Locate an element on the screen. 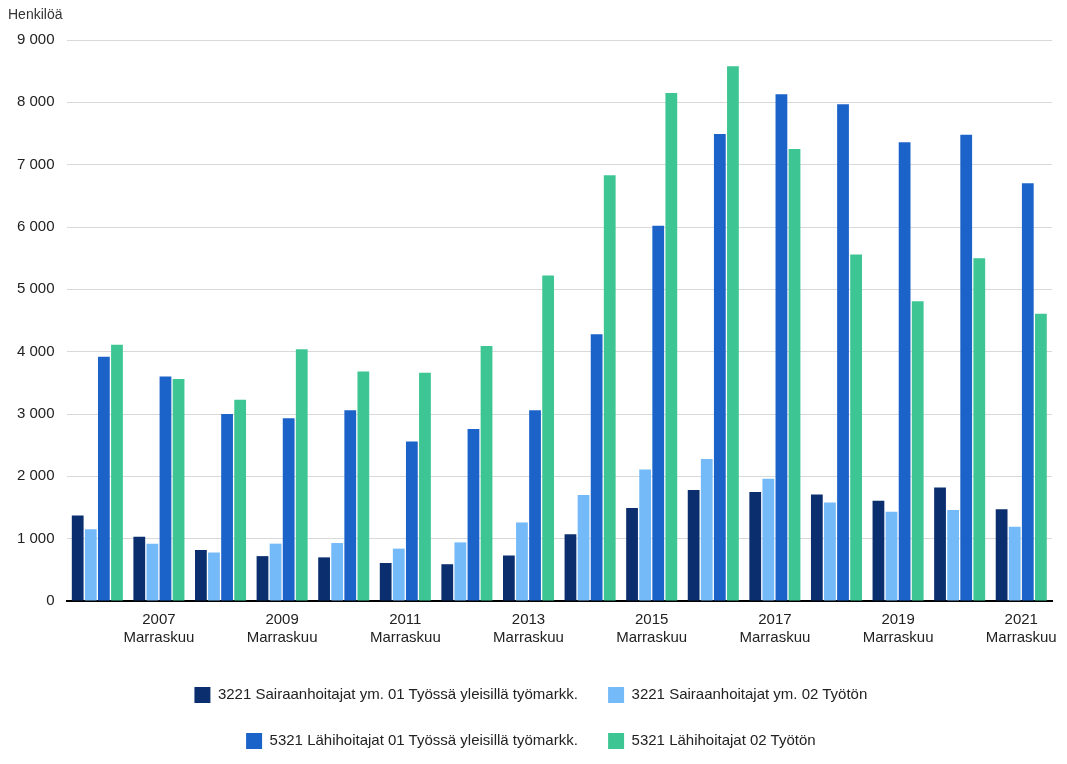 The width and height of the screenshot is (1067, 764). x-tick-label: 2011 Marraskuu is located at coordinates (405, 628).